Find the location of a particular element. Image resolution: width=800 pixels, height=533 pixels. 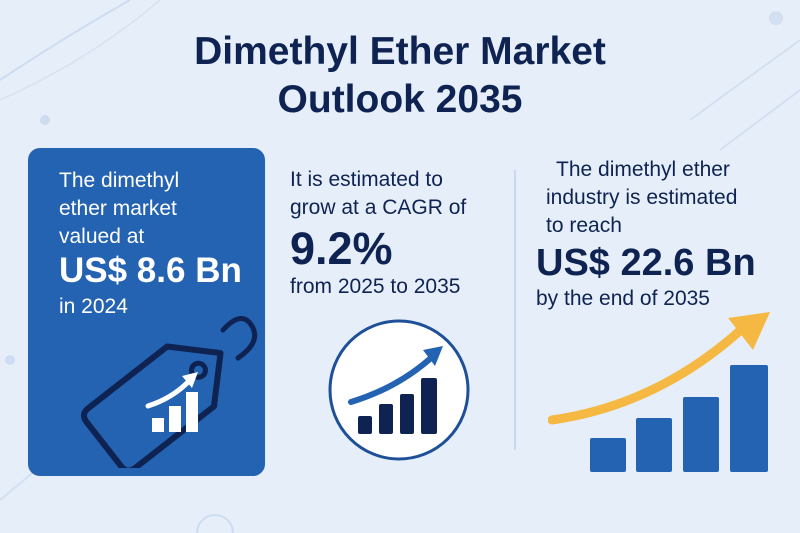

cagr-line-2: grow at a CAGR of is located at coordinates (378, 207).